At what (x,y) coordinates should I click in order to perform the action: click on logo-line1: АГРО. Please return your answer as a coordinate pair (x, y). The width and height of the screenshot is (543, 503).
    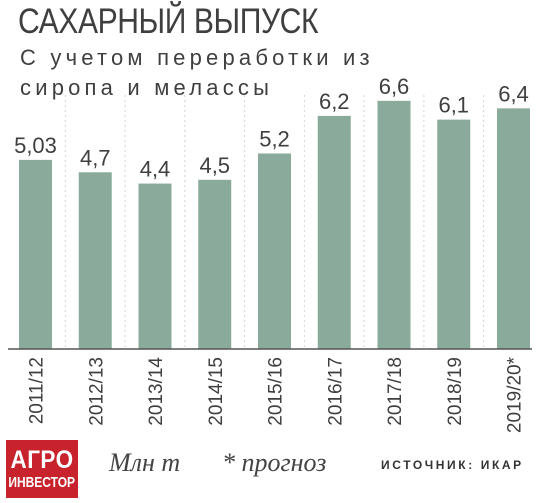
    Looking at the image, I should click on (42, 460).